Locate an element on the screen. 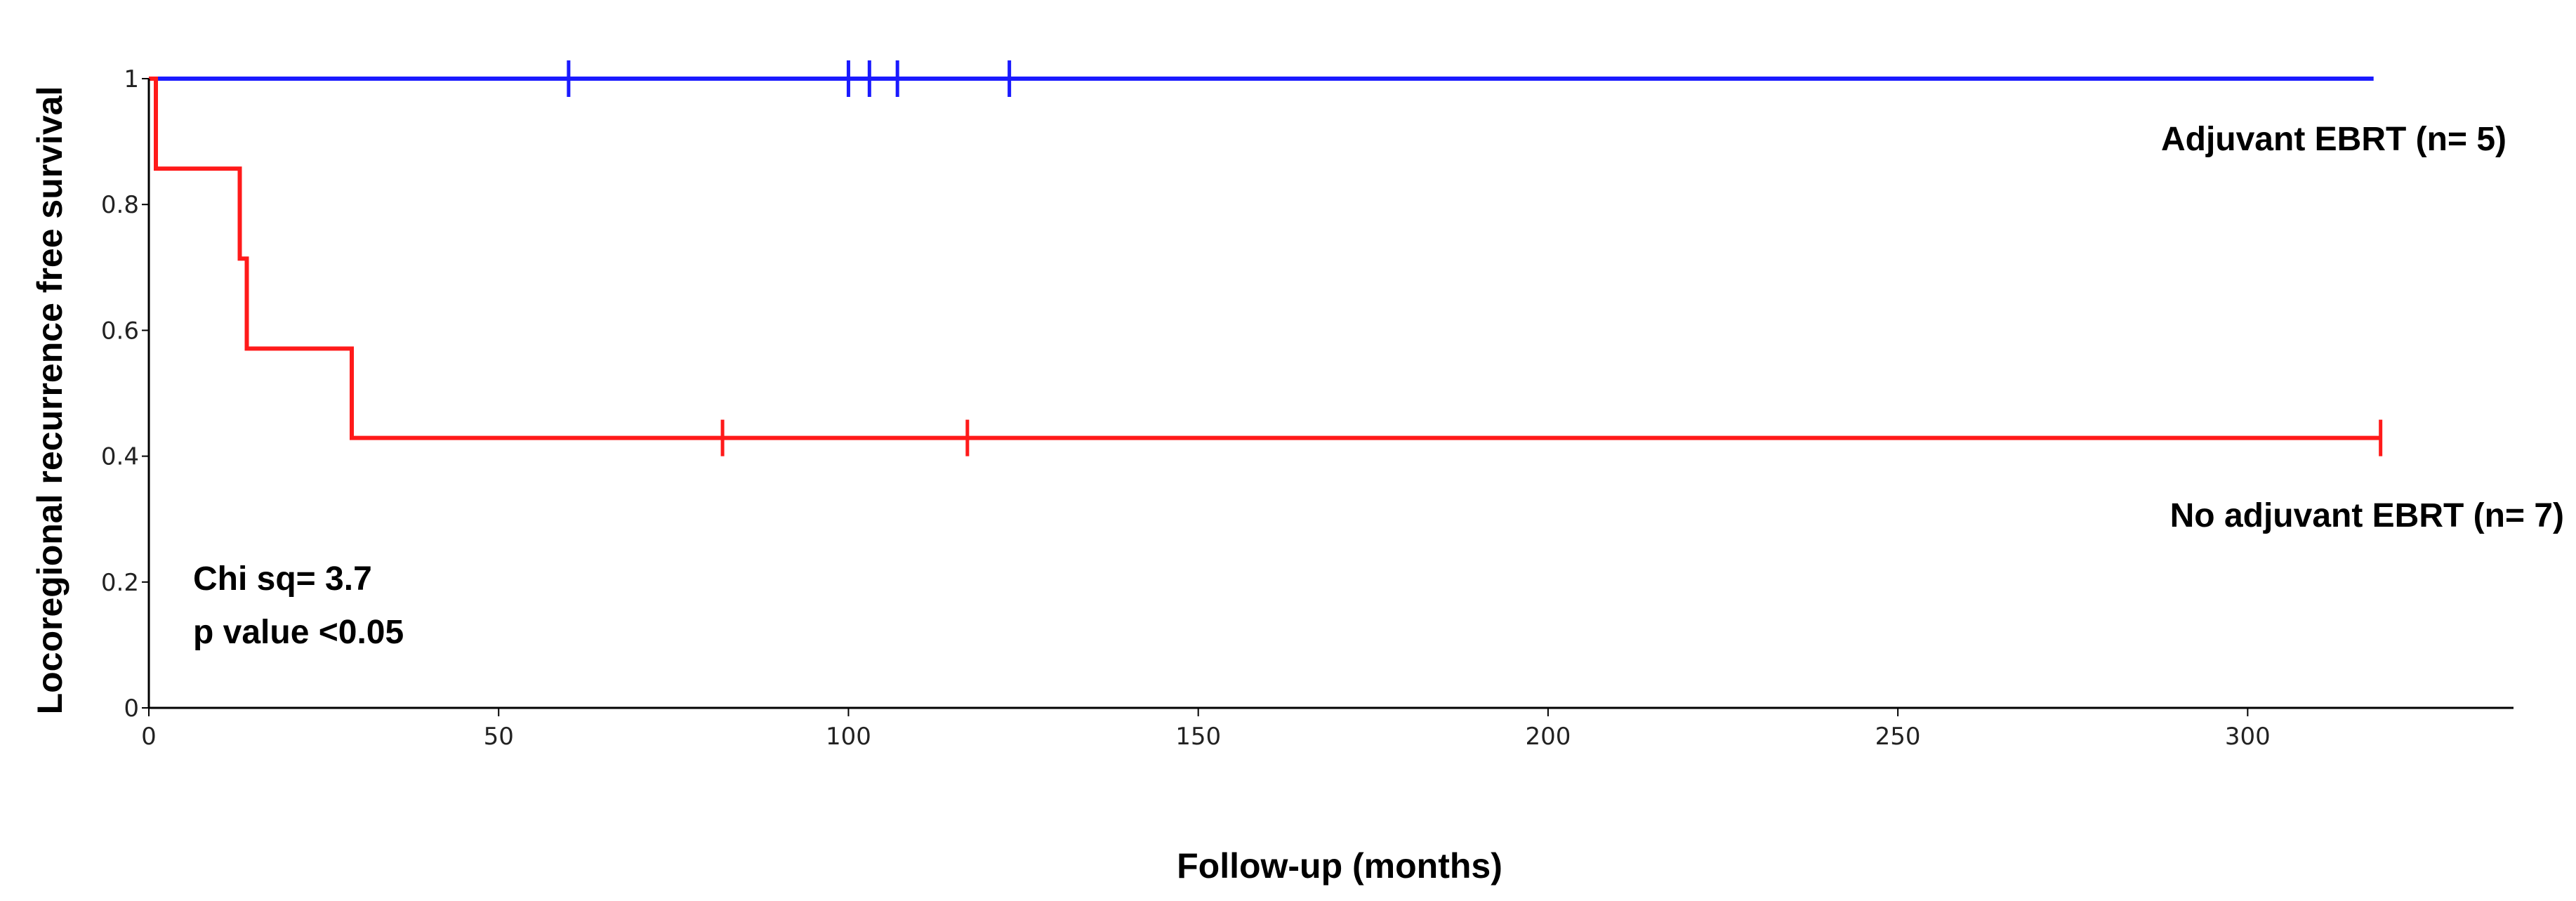  x-axis-title: Follow-up (months) is located at coordinates (1339, 866).